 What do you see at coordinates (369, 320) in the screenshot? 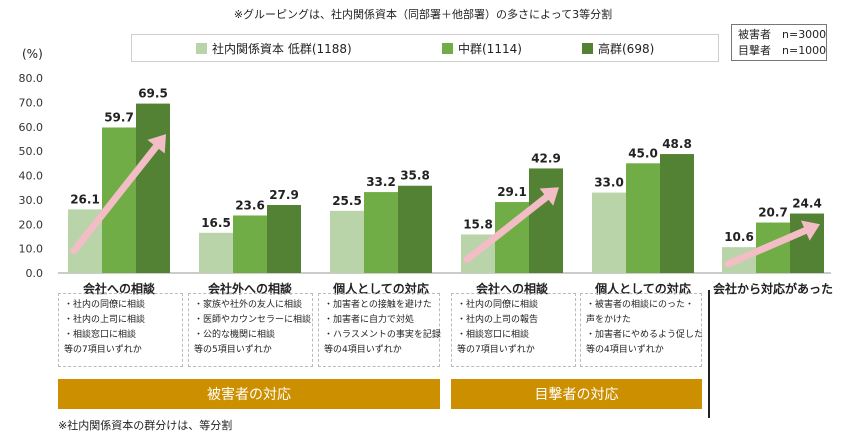
I see `subitem: ・加害者に自力で対処` at bounding box center [369, 320].